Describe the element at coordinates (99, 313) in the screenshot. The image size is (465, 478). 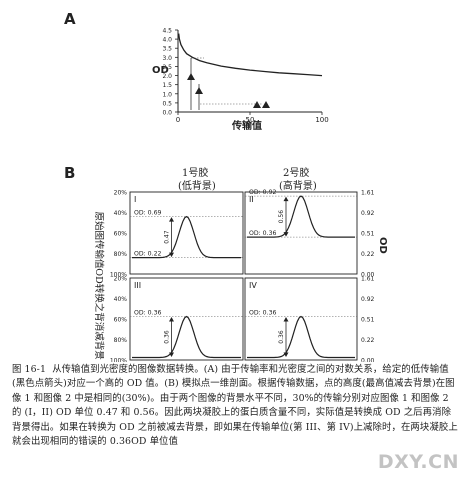
I see `row2-label: OD转换之背消减背景` at that location.